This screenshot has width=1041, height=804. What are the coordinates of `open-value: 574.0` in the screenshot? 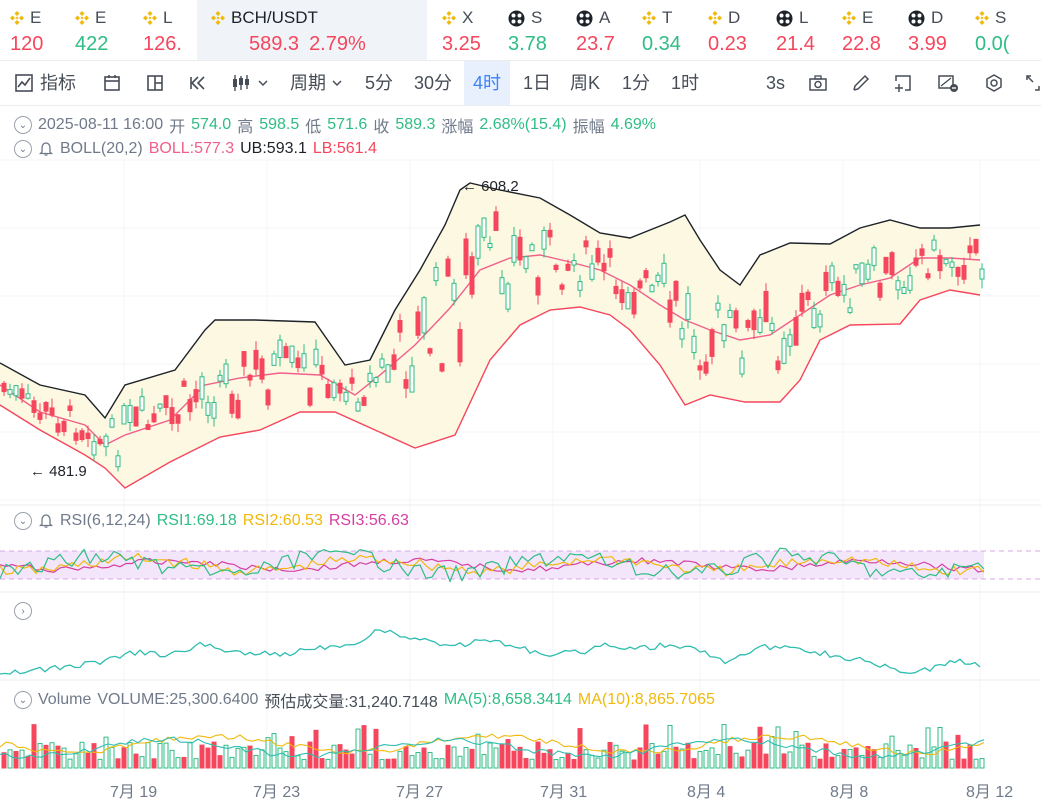 It's located at (211, 124).